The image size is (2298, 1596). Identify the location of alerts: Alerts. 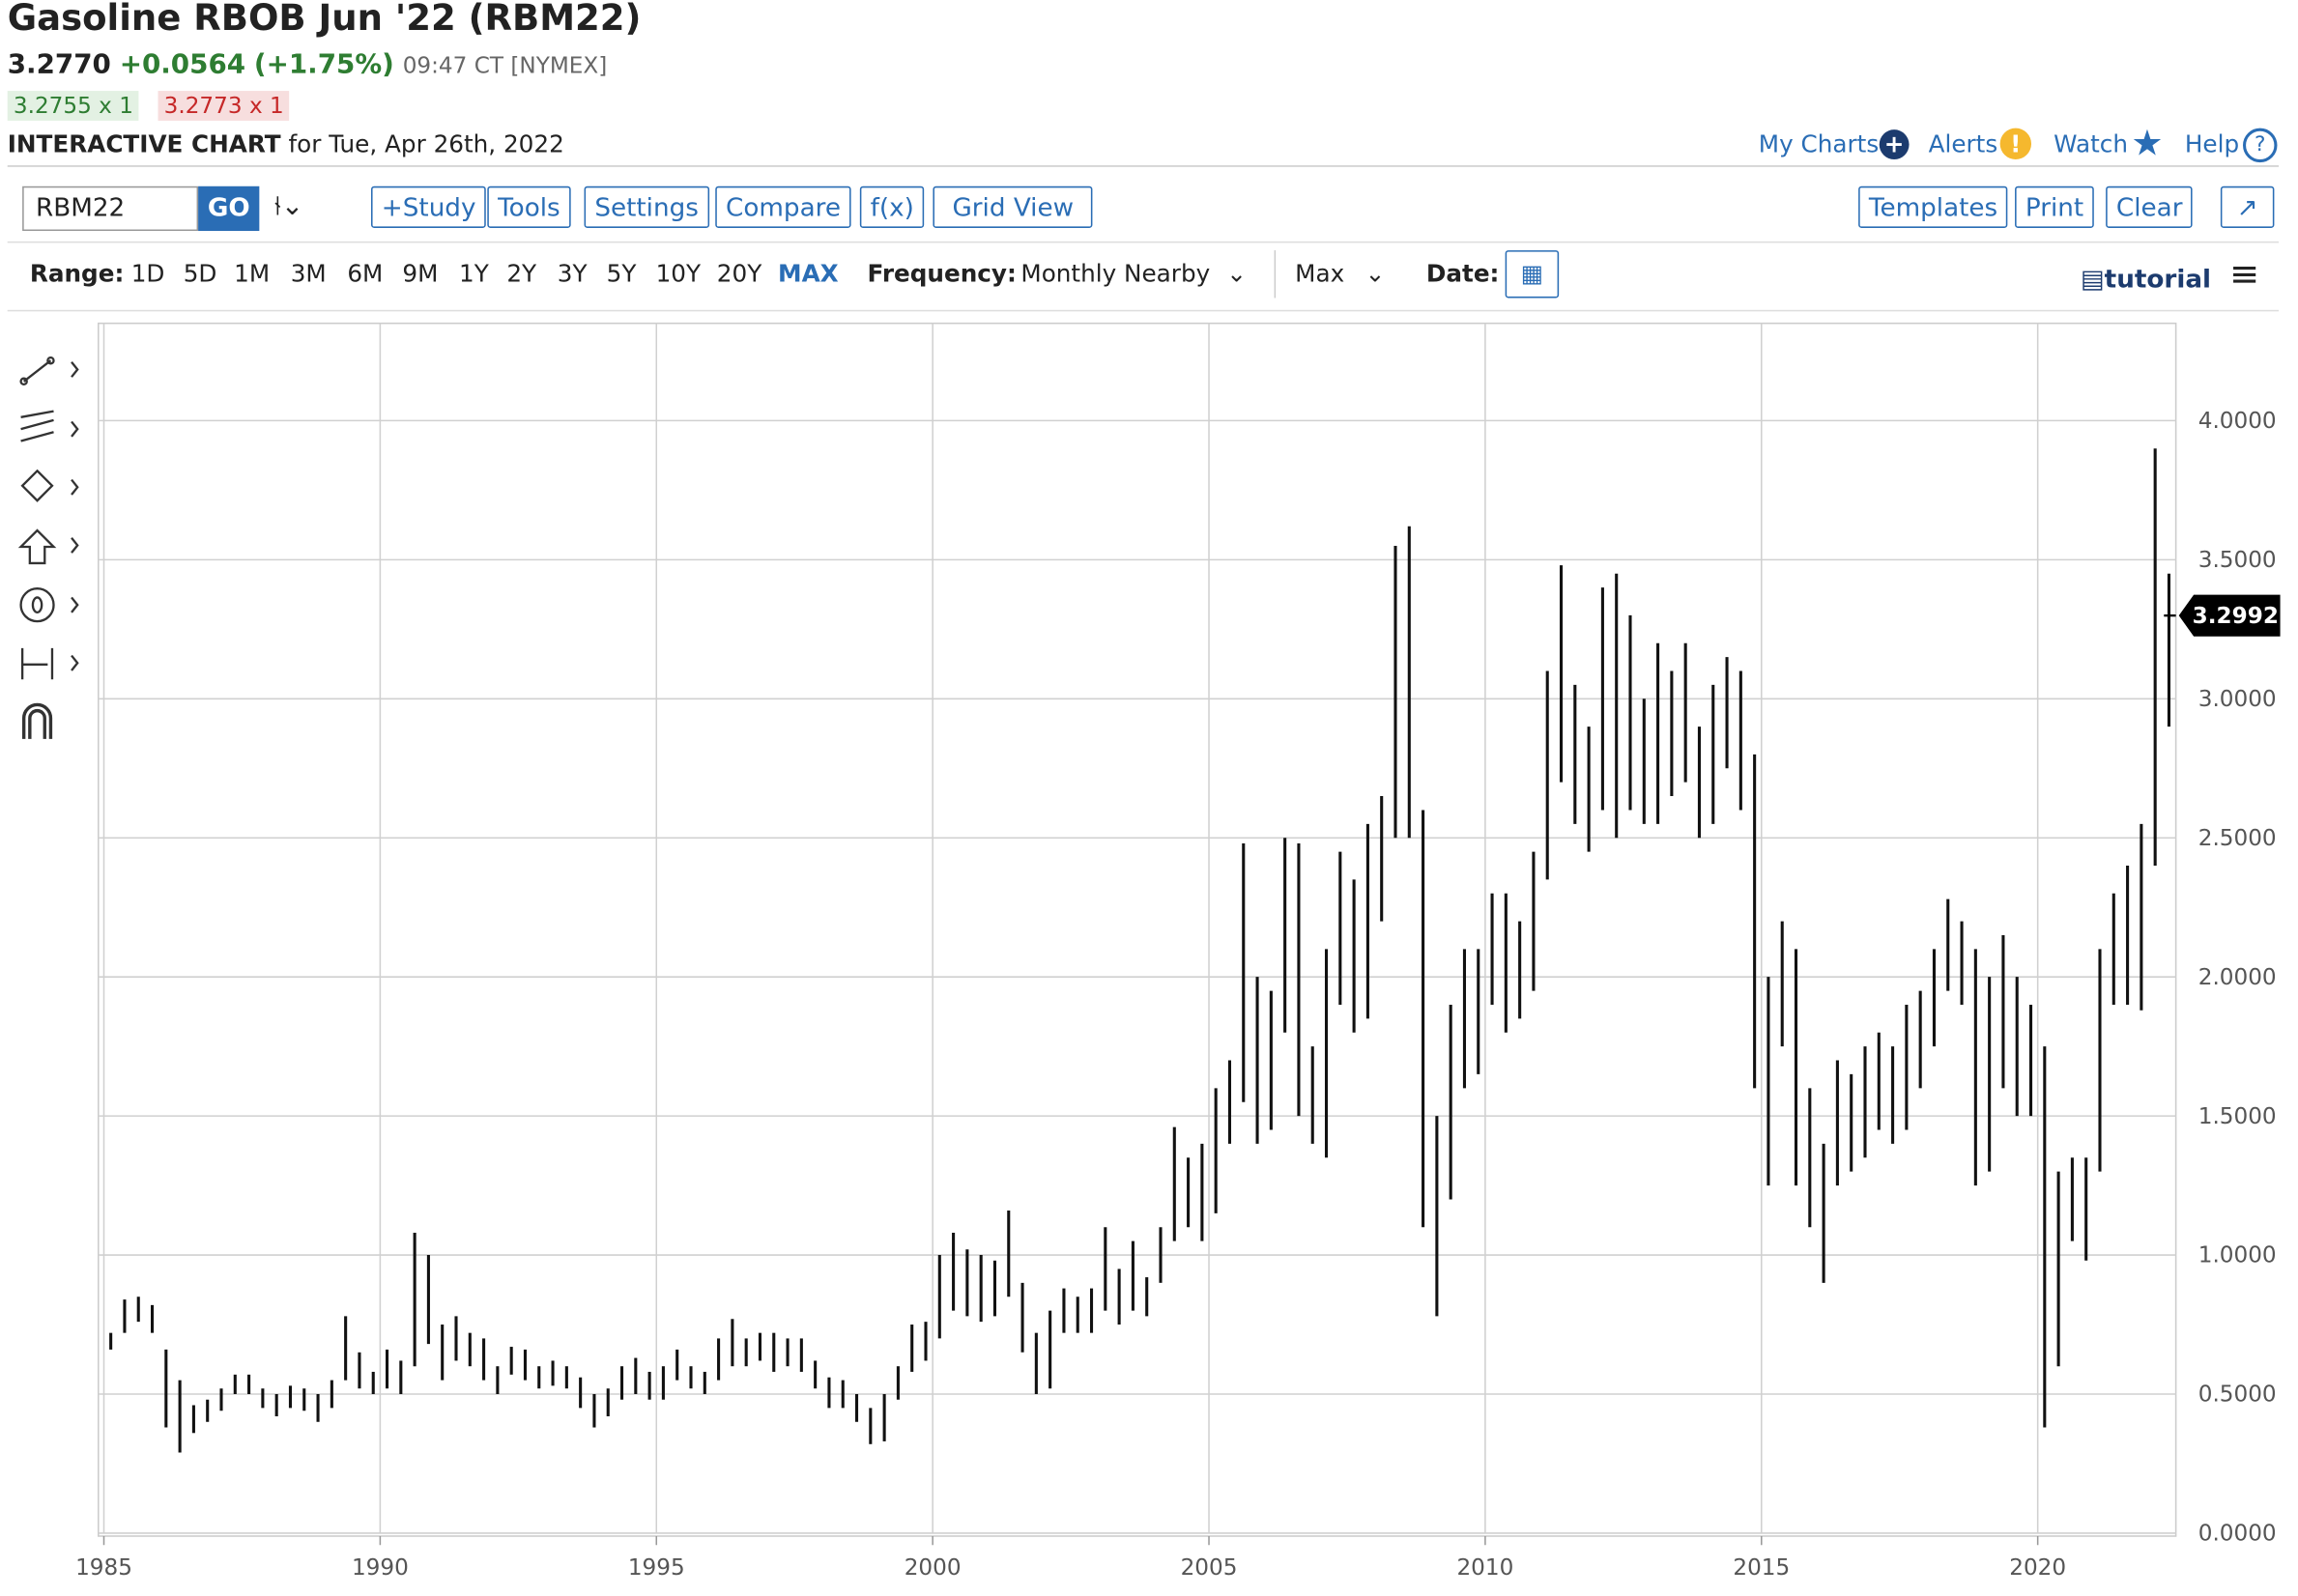
(1963, 144).